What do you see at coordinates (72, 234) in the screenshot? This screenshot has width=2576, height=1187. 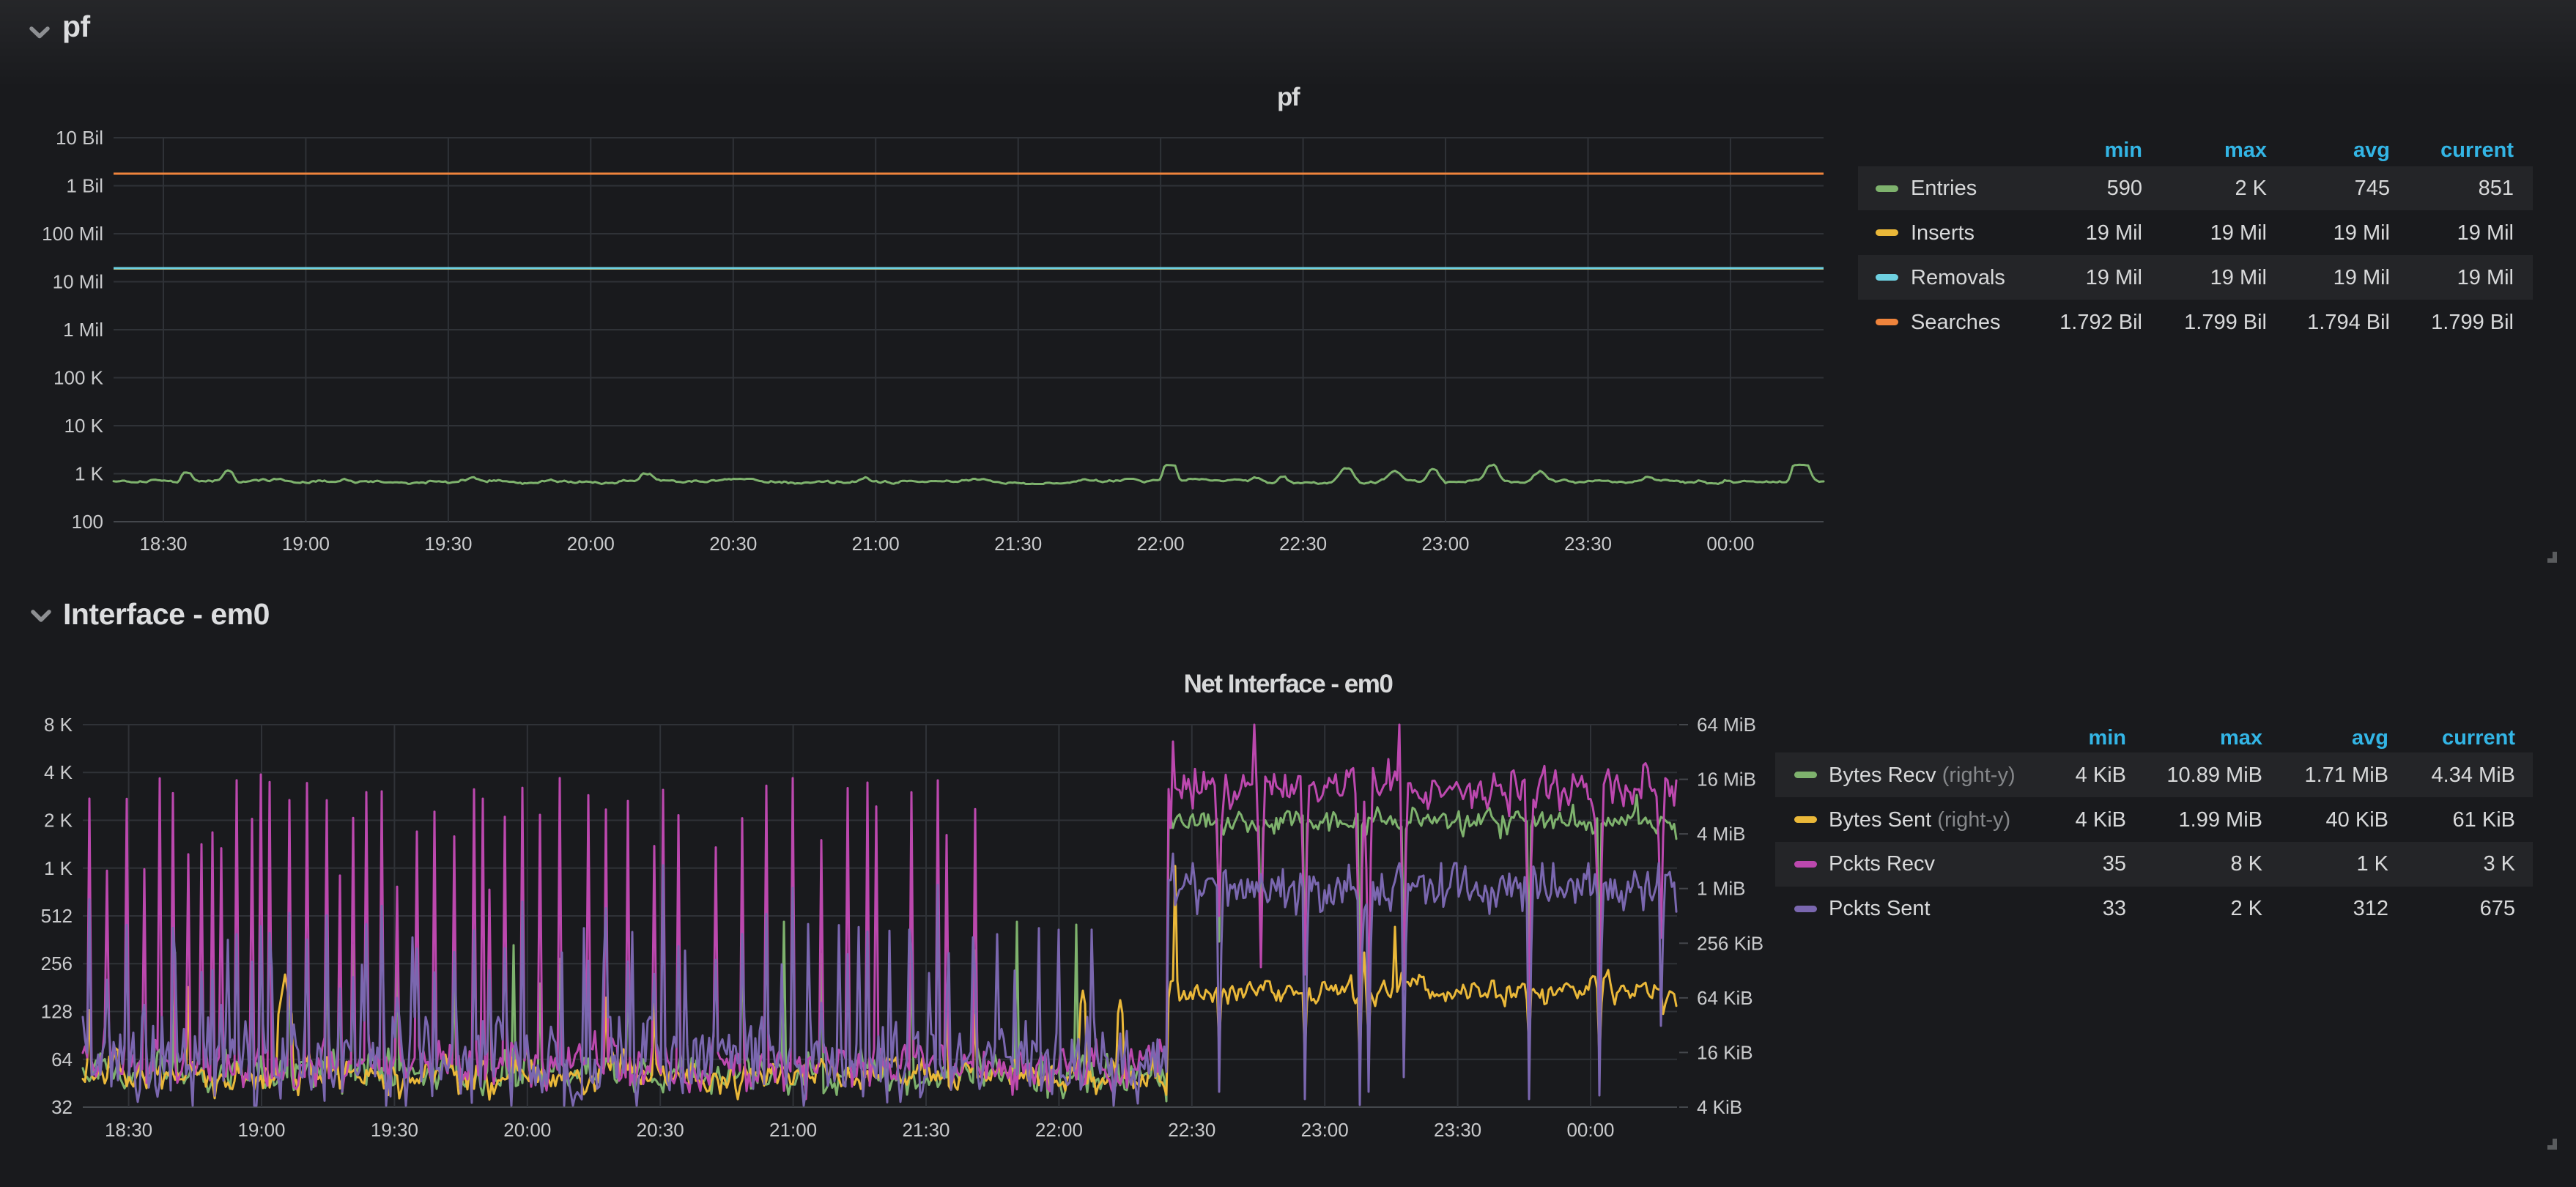 I see `svg-text: 100 Mil` at bounding box center [72, 234].